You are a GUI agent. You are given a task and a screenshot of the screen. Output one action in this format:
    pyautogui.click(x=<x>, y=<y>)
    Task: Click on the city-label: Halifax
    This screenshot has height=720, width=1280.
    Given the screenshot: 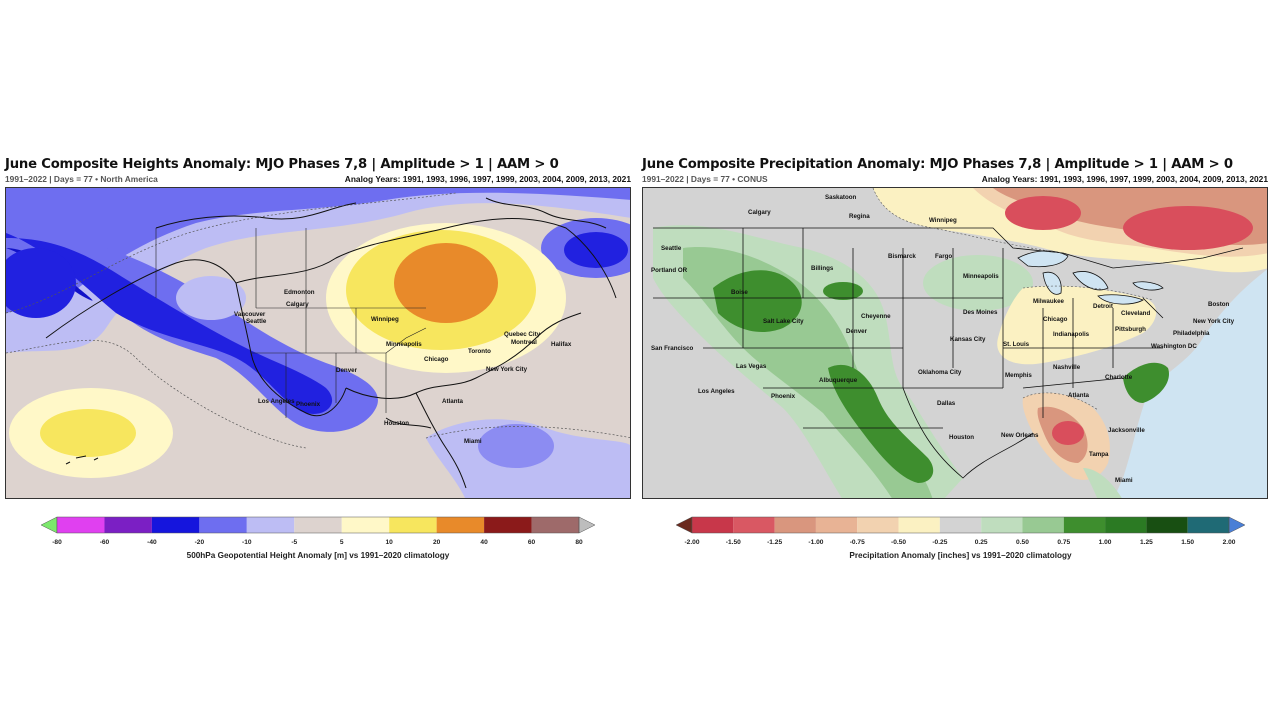 What is the action you would take?
    pyautogui.click(x=561, y=344)
    